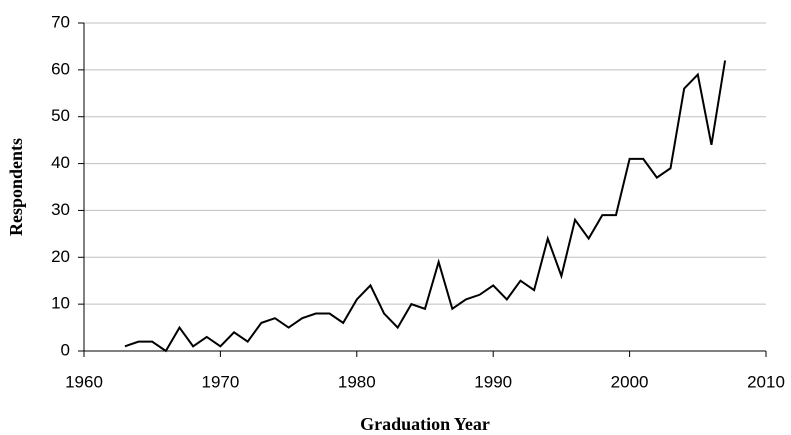 Image resolution: width=791 pixels, height=435 pixels. Describe the element at coordinates (16, 187) in the screenshot. I see `y-axis-label: Respondents` at that location.